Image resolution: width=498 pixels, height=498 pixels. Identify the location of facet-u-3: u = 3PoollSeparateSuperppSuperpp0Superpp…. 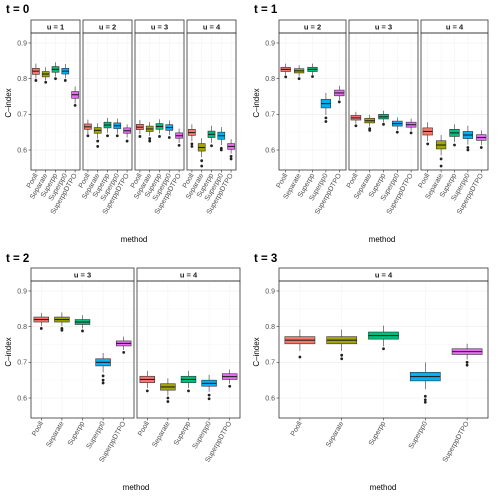
(157, 117).